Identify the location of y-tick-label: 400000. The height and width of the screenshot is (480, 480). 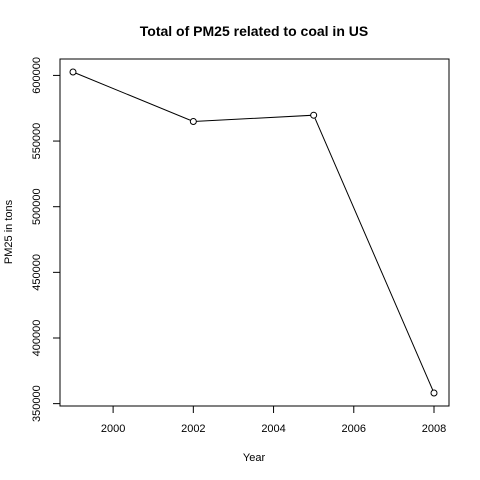
(37, 338).